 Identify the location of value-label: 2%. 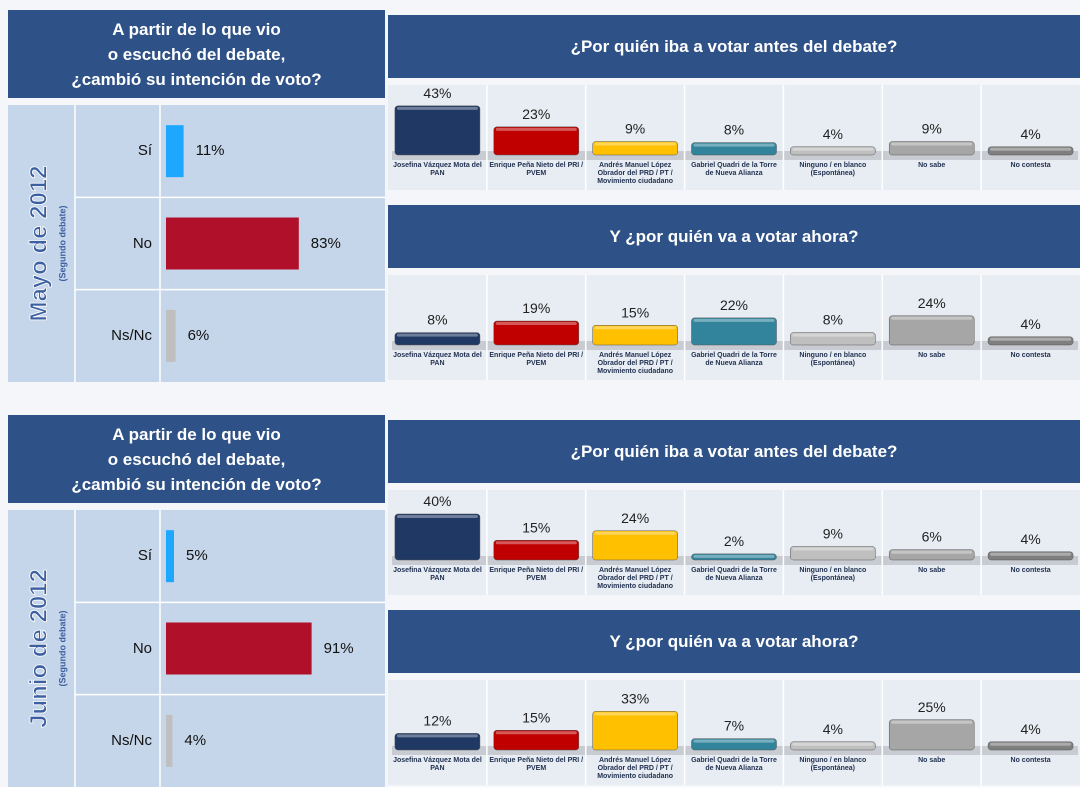
(734, 541).